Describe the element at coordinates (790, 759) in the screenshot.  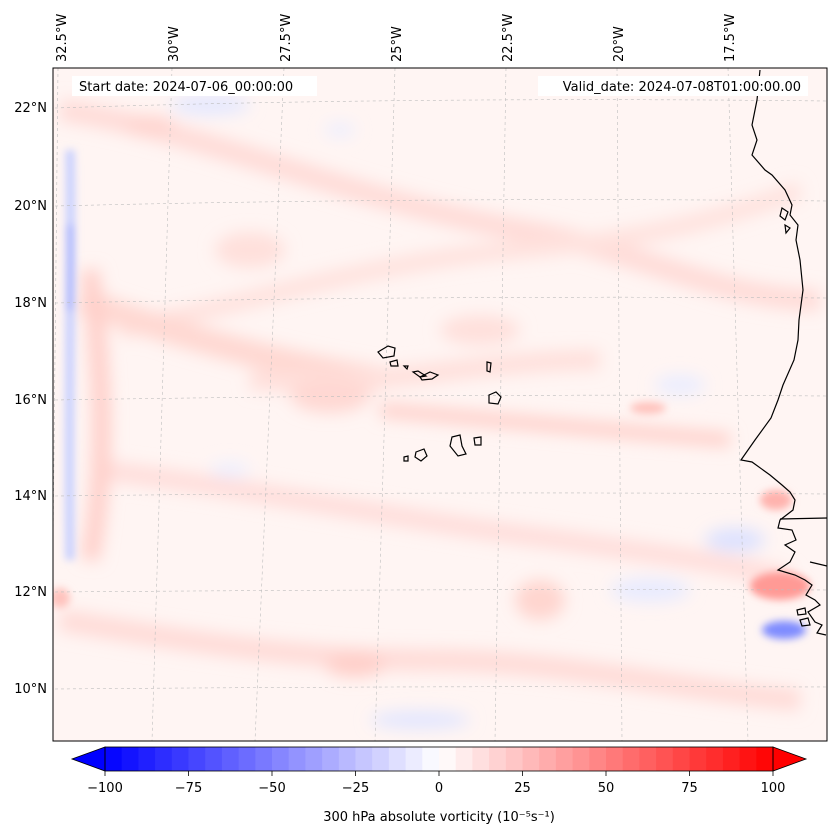
I see `colorbar-extend-high` at that location.